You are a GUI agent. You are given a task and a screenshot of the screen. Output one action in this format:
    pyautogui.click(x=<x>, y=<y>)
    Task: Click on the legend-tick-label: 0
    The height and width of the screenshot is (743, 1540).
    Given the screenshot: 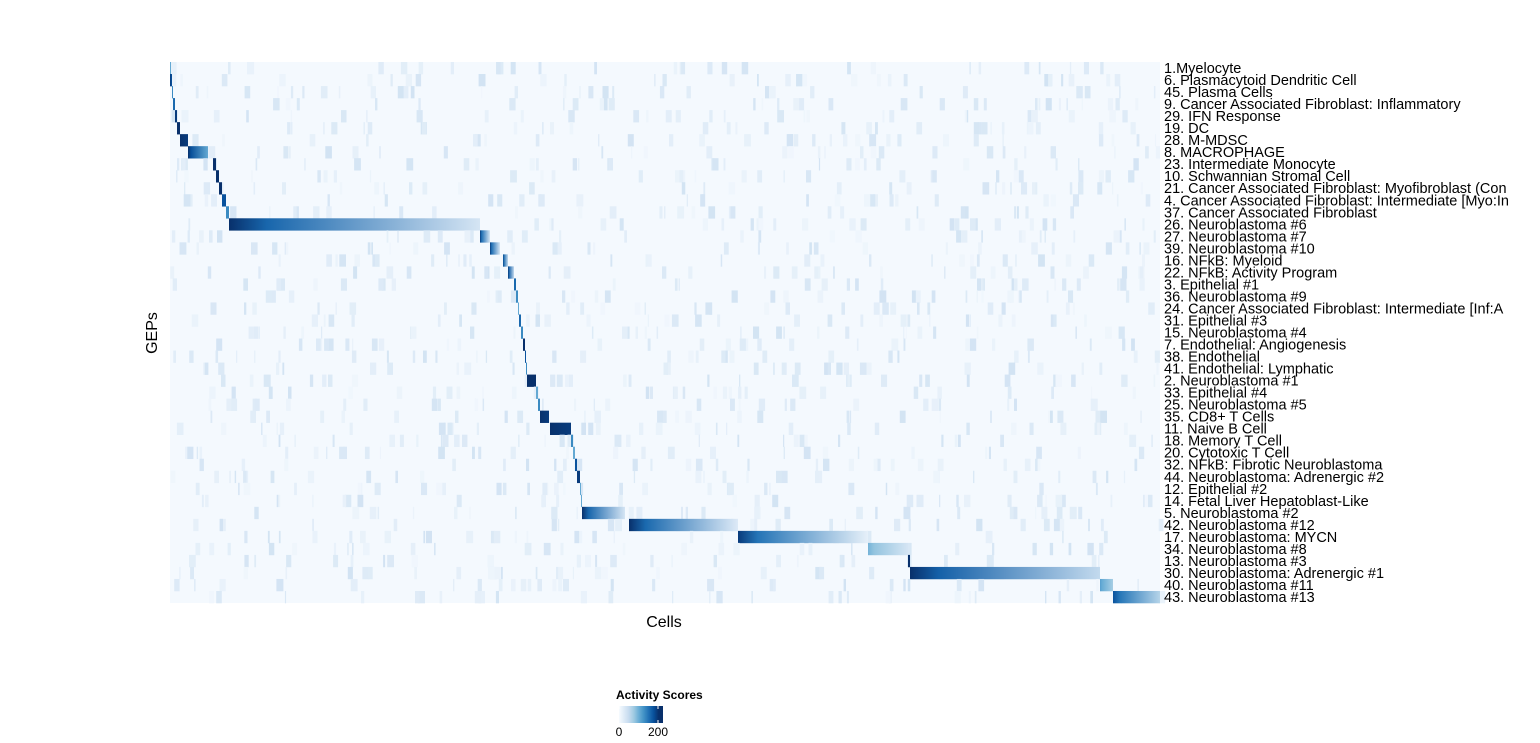 What is the action you would take?
    pyautogui.click(x=619, y=732)
    